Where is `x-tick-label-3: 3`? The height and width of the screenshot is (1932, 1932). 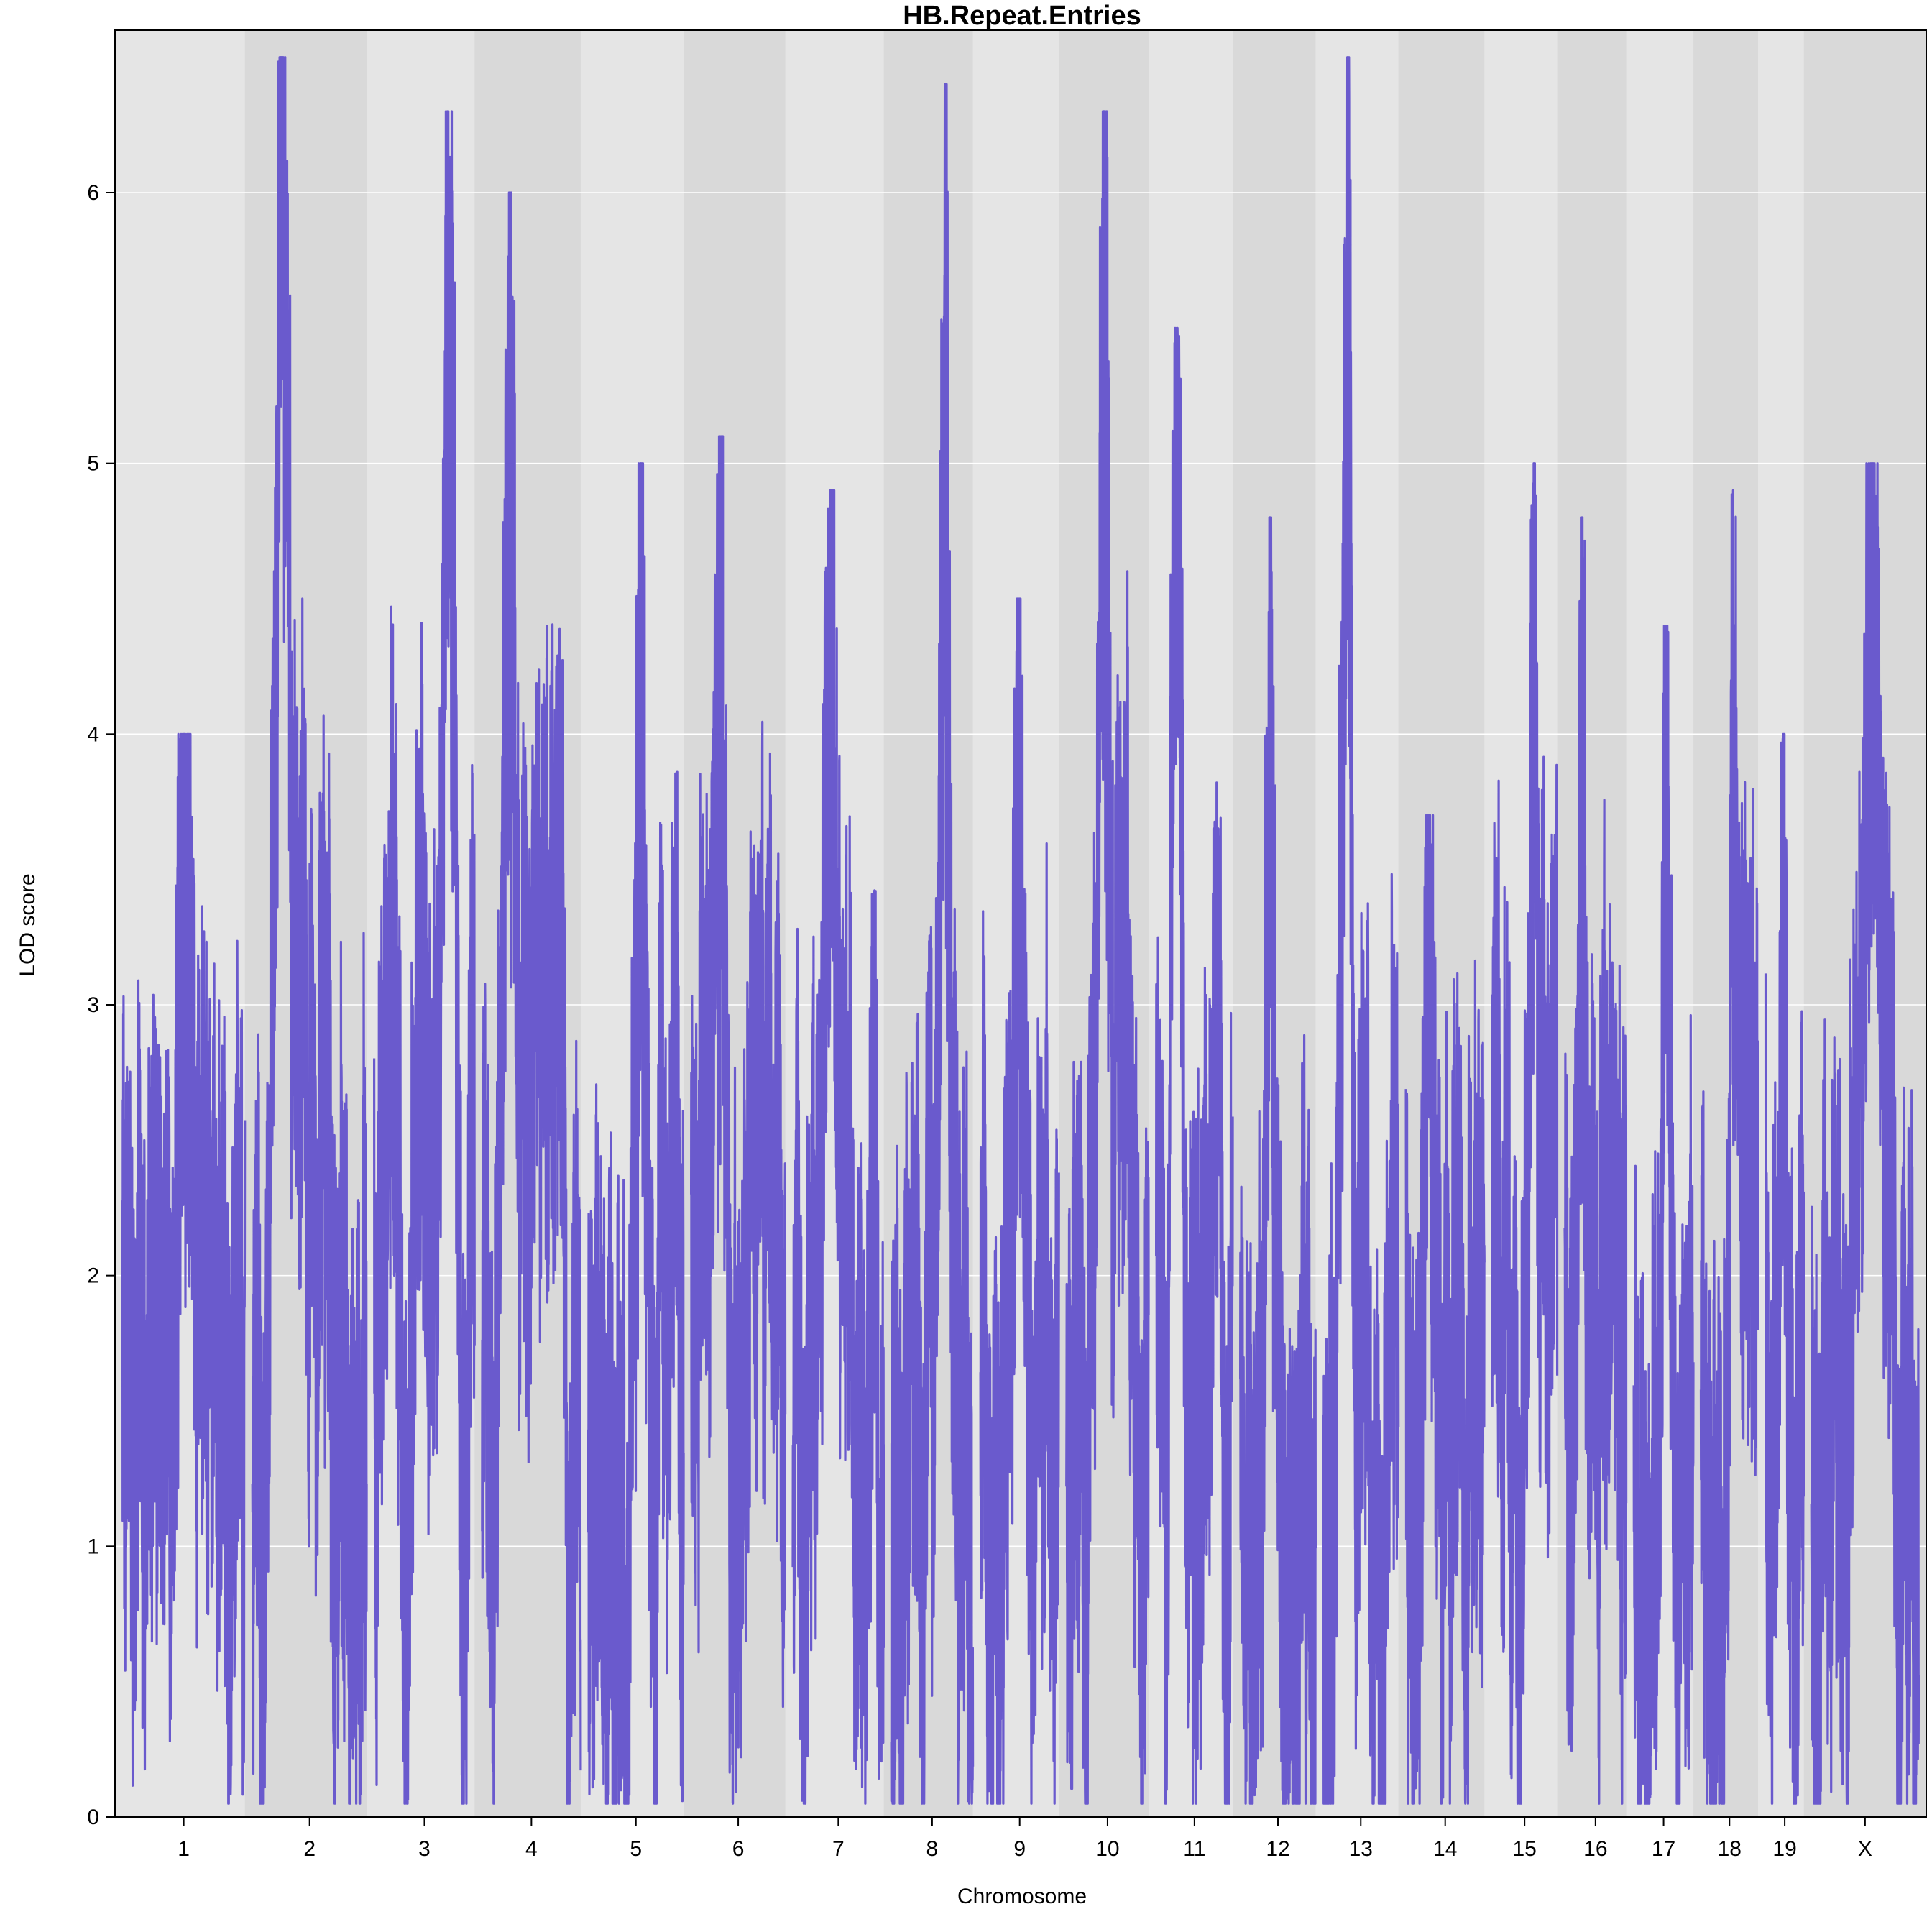
x-tick-label-3: 3 is located at coordinates (424, 1849).